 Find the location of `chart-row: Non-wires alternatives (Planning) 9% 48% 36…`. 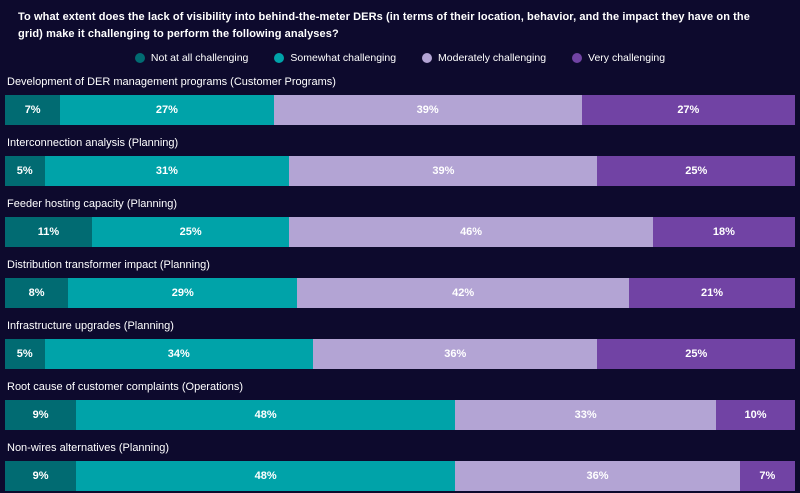

chart-row: Non-wires alternatives (Planning) 9% 48% 36… is located at coordinates (400, 466).